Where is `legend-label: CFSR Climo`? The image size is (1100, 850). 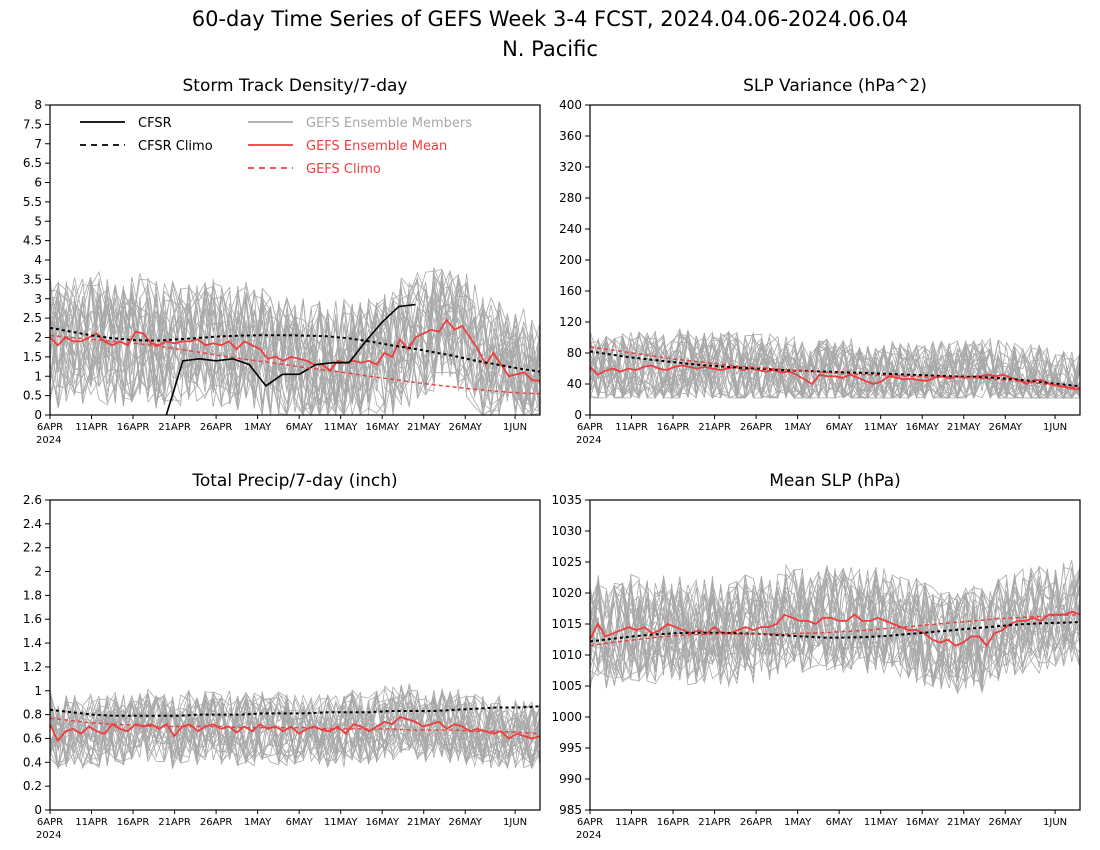
legend-label: CFSR Climo is located at coordinates (175, 146).